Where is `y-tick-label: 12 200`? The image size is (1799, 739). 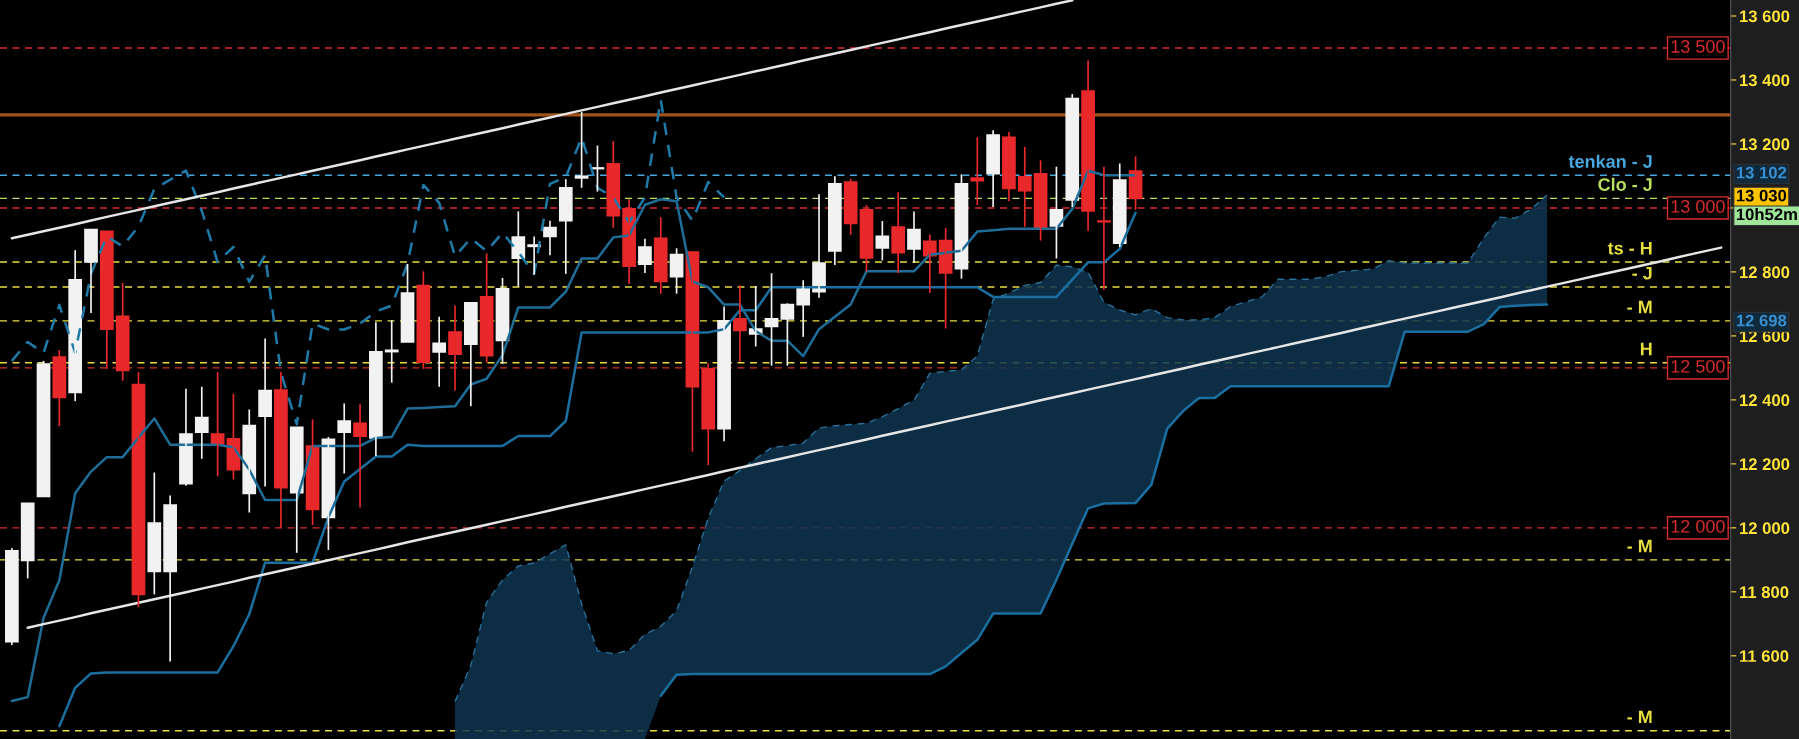
y-tick-label: 12 200 is located at coordinates (1765, 464).